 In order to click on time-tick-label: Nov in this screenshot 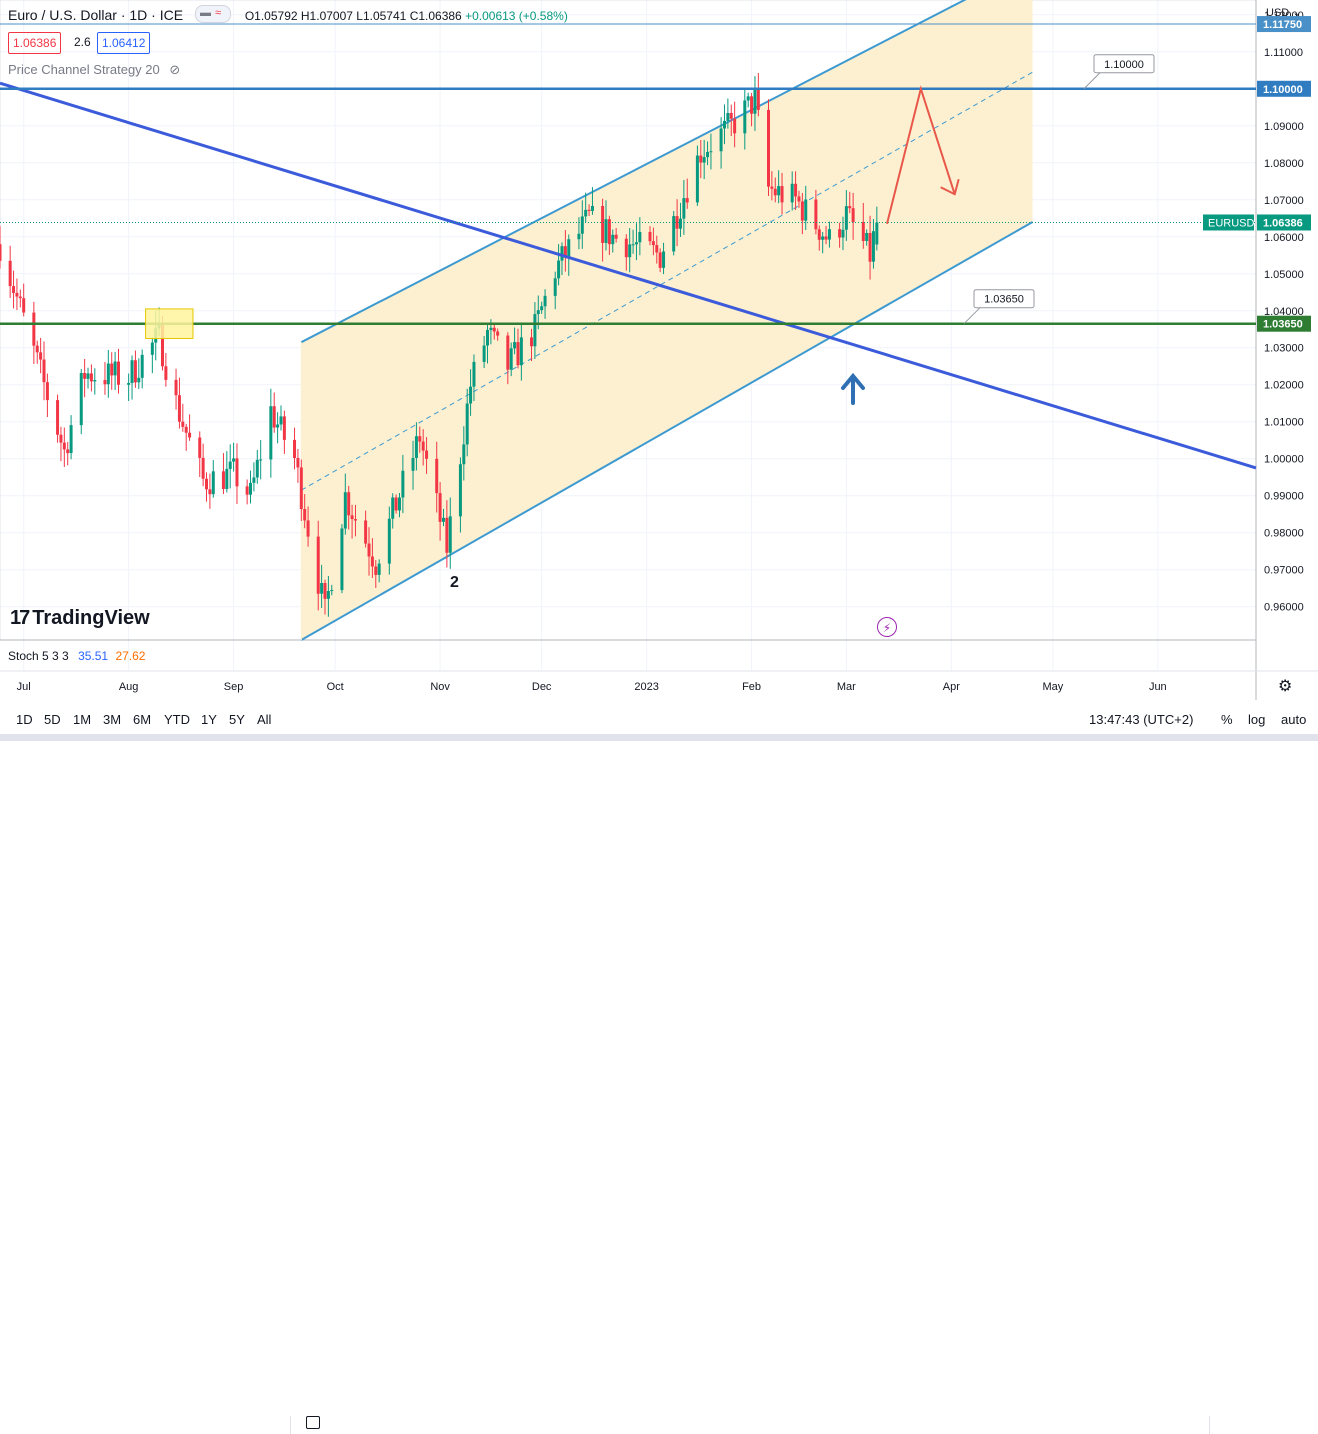, I will do `click(440, 687)`.